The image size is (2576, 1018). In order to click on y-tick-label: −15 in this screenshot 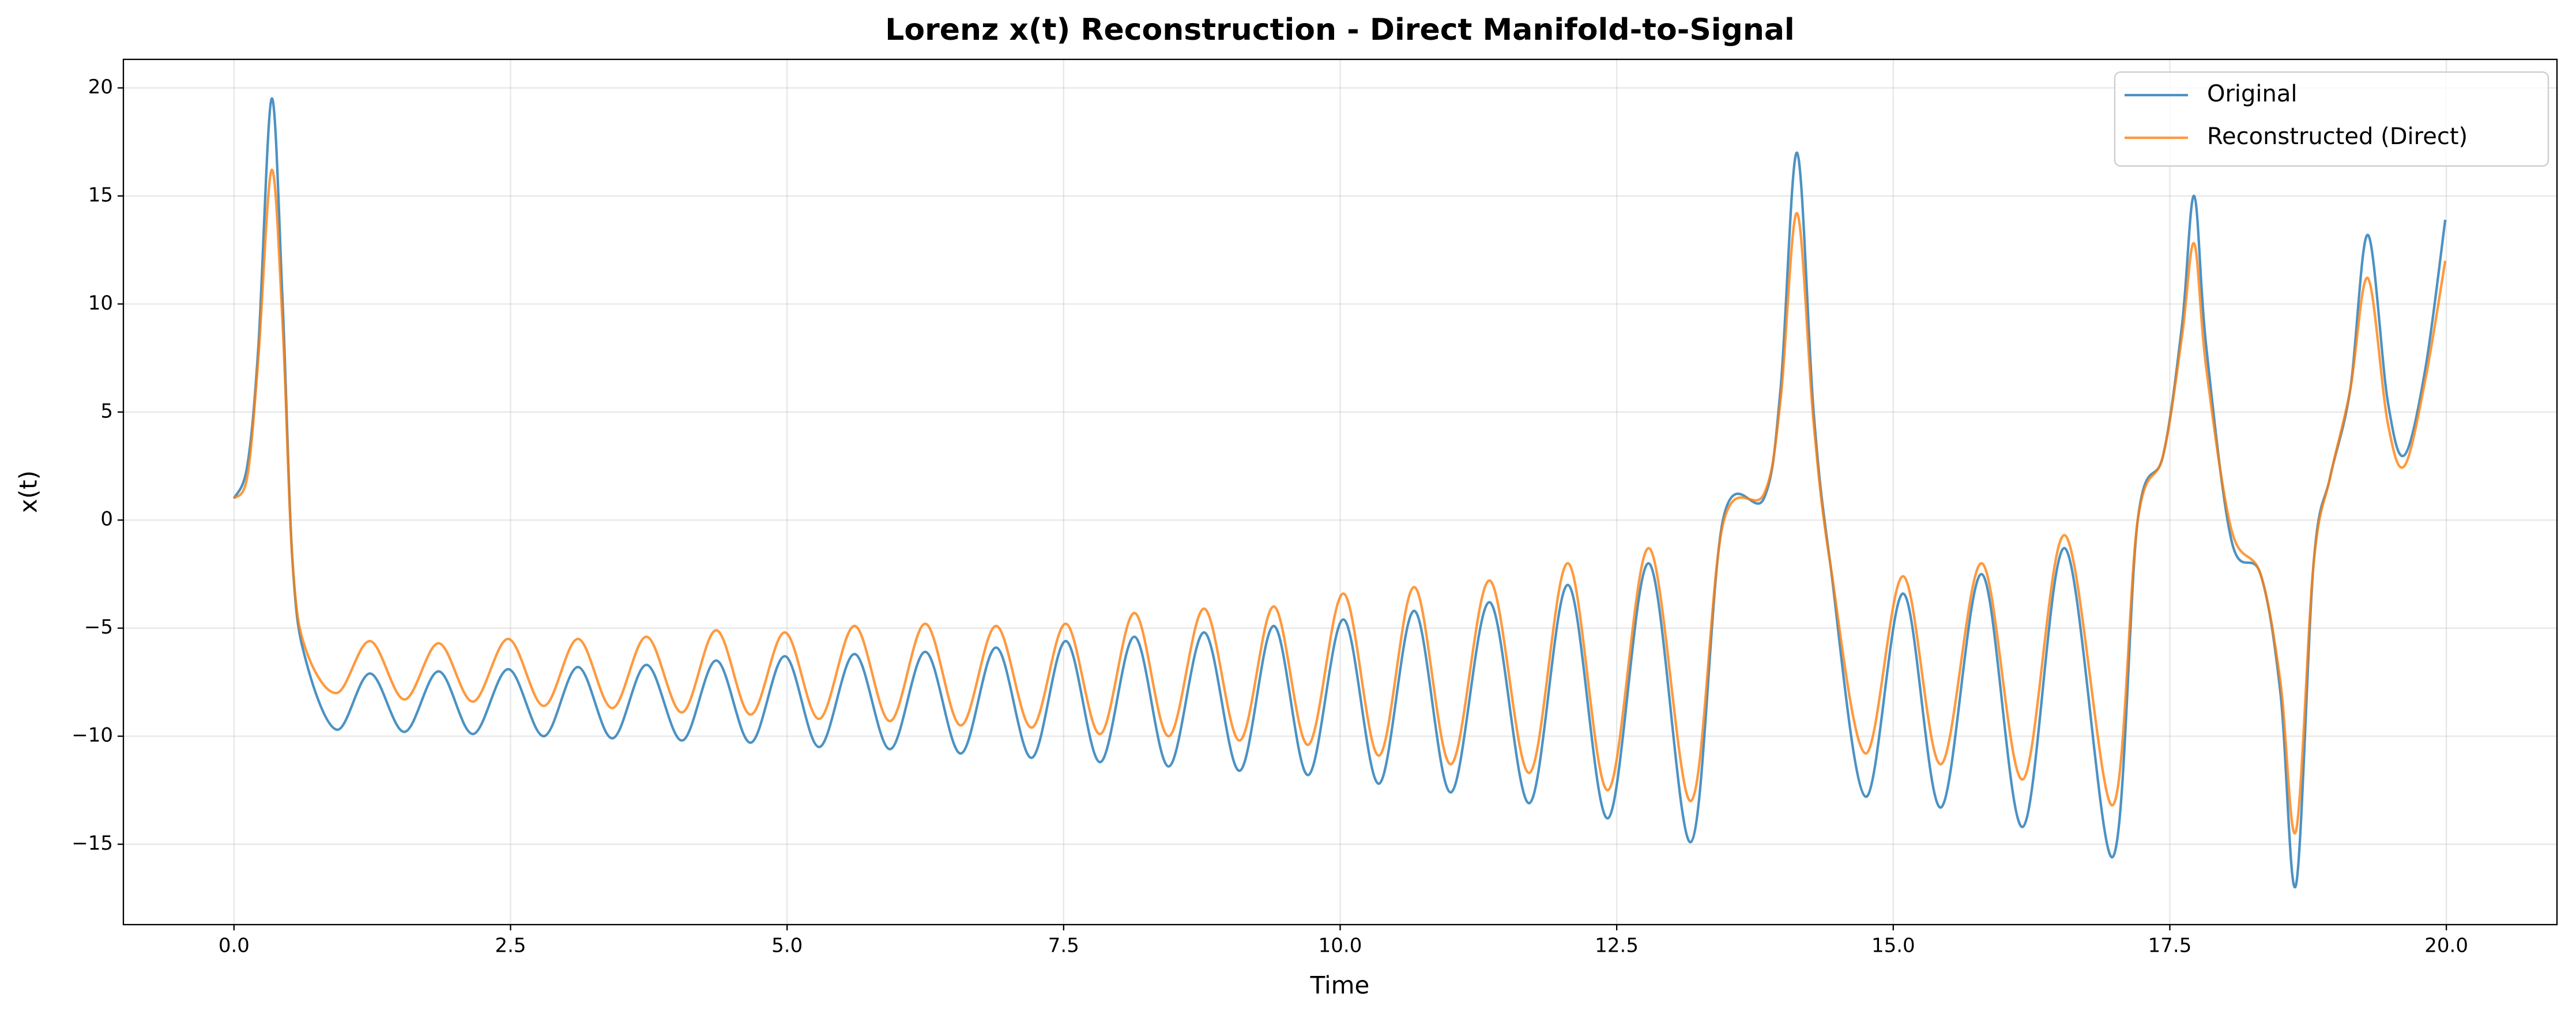, I will do `click(92, 843)`.